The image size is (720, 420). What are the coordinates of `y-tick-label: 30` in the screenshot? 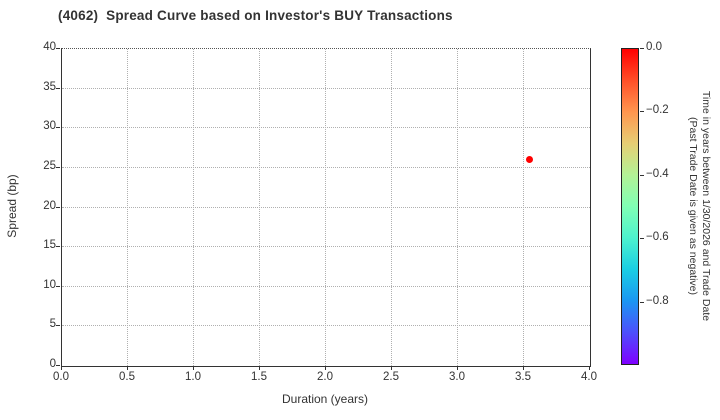 It's located at (49, 126).